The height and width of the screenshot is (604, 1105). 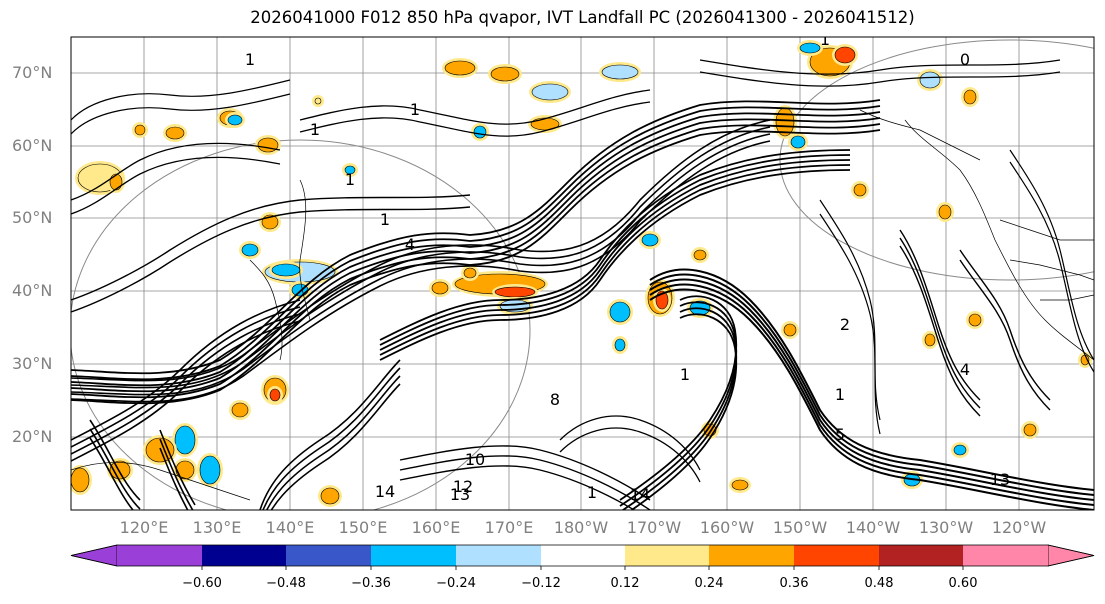 What do you see at coordinates (436, 527) in the screenshot?
I see `lon-label: 160°E` at bounding box center [436, 527].